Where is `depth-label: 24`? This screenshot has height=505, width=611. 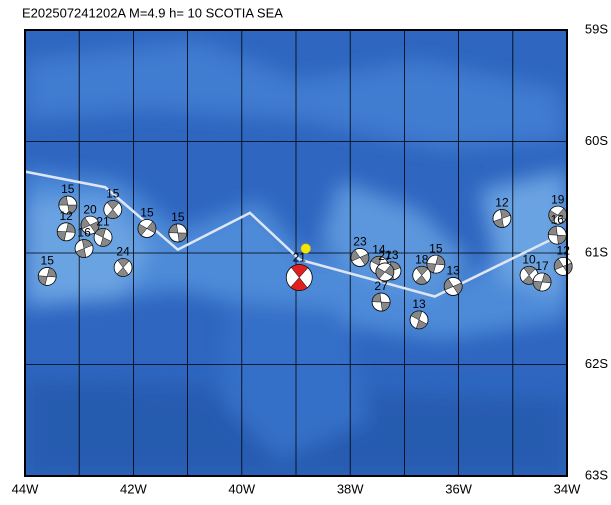 depth-label: 24 is located at coordinates (123, 252).